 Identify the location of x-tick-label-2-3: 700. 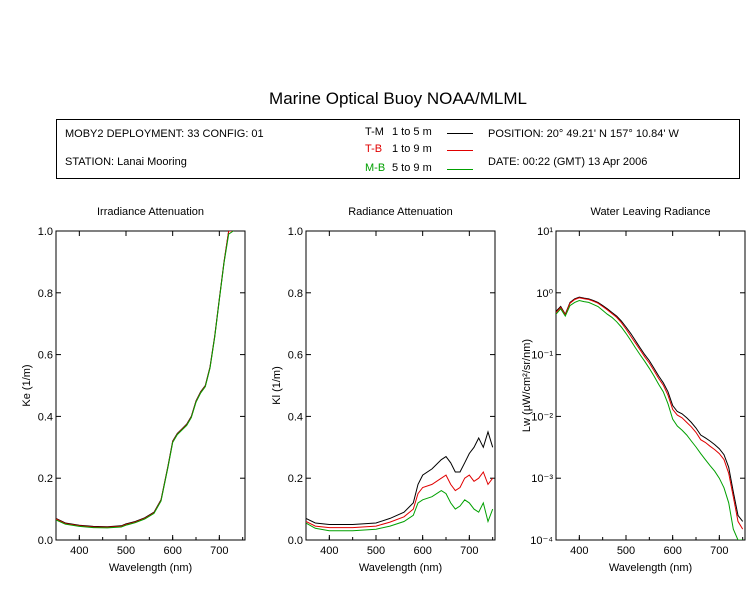
(719, 551).